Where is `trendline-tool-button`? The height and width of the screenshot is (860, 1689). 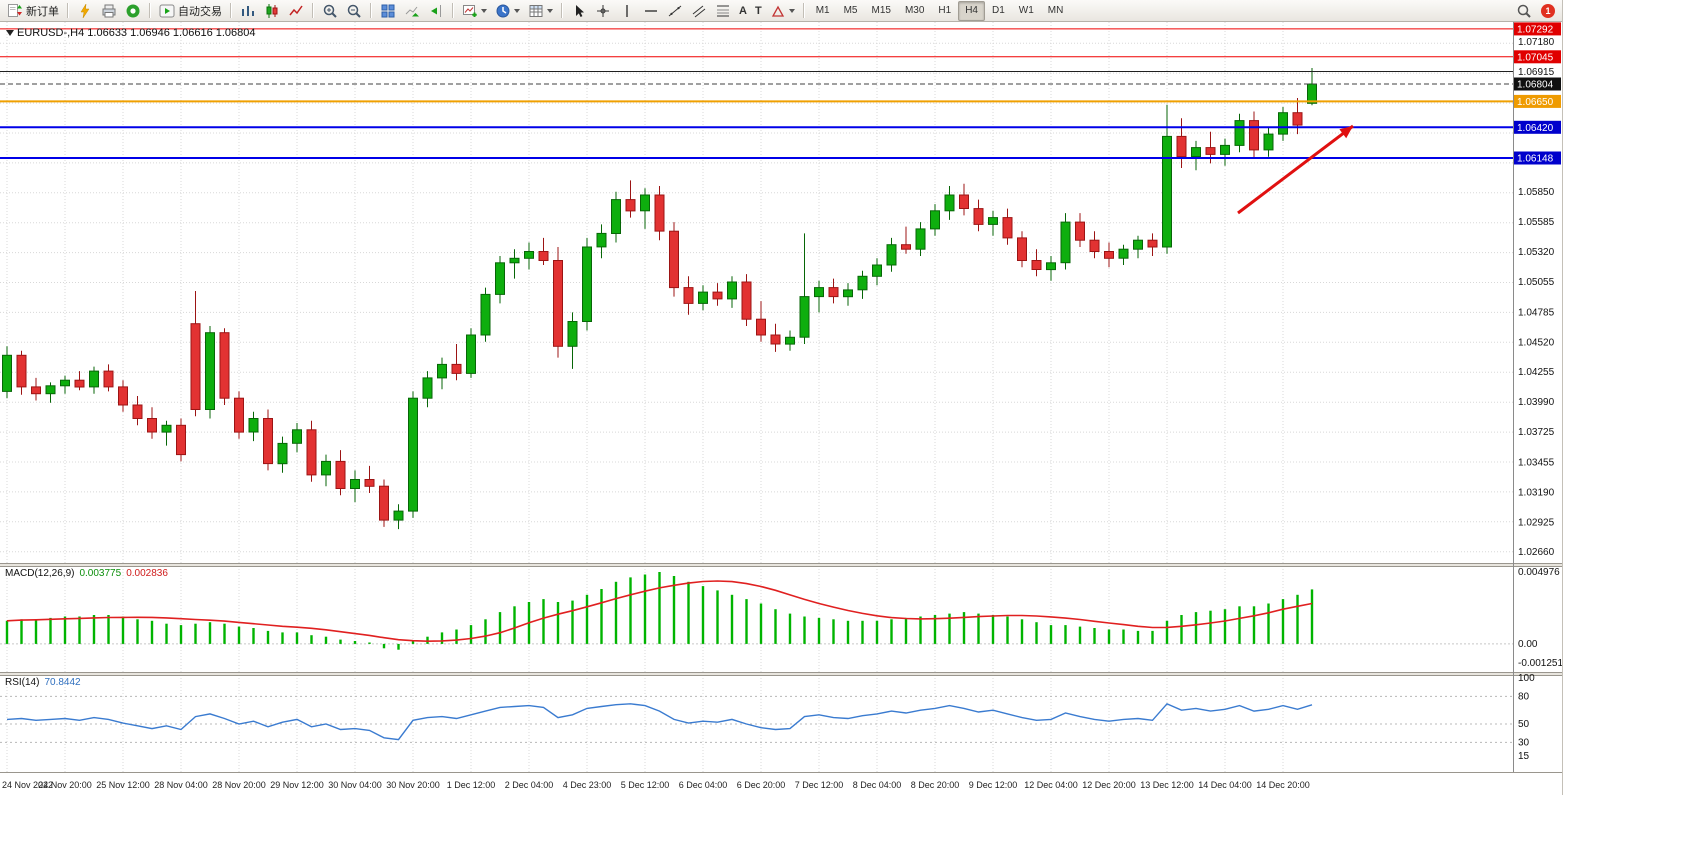
trendline-tool-button is located at coordinates (675, 11).